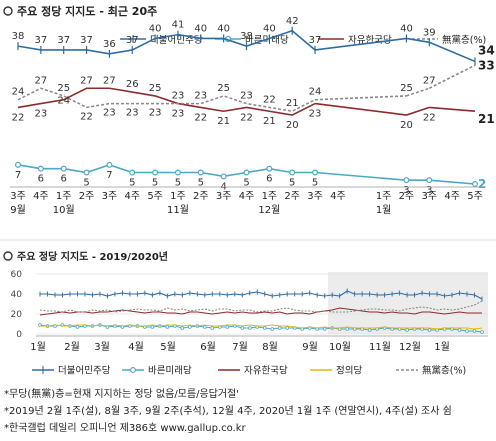  What do you see at coordinates (92, 256) in the screenshot?
I see `chart2-title: 주요 정당 지지도 - 2019/2020년` at bounding box center [92, 256].